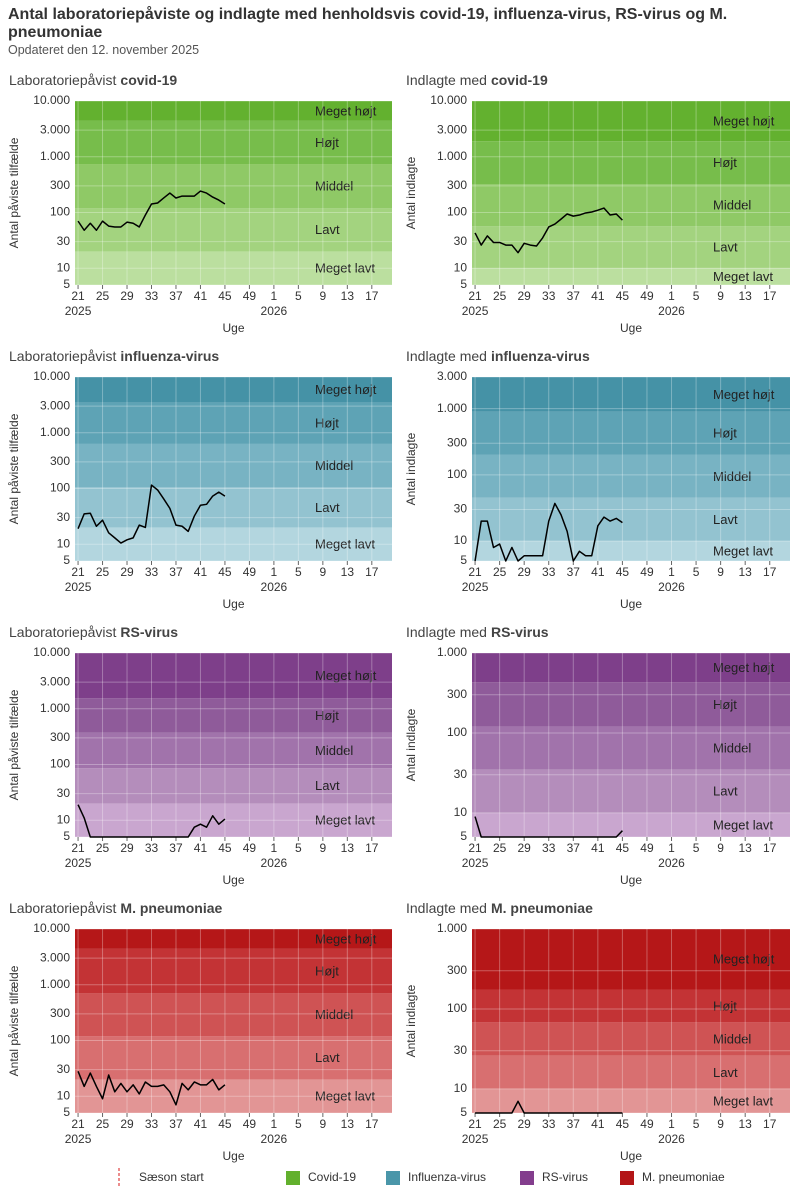  I want to click on year-label: 2026, so click(274, 587).